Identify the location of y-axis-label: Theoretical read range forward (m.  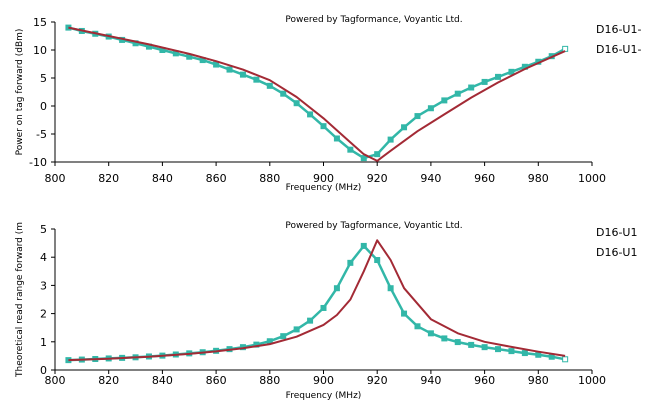
(20, 300).